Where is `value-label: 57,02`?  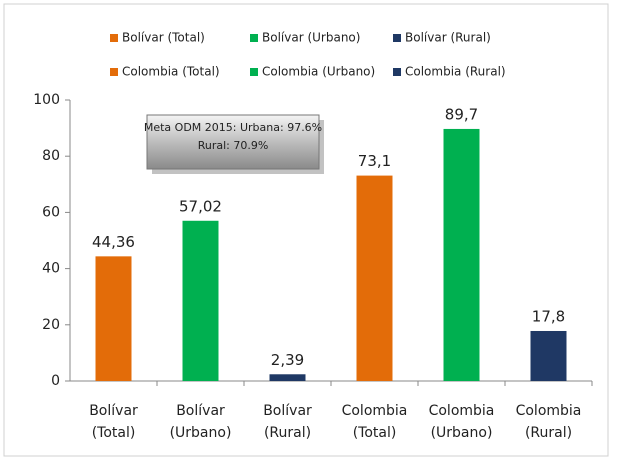 value-label: 57,02 is located at coordinates (200, 206).